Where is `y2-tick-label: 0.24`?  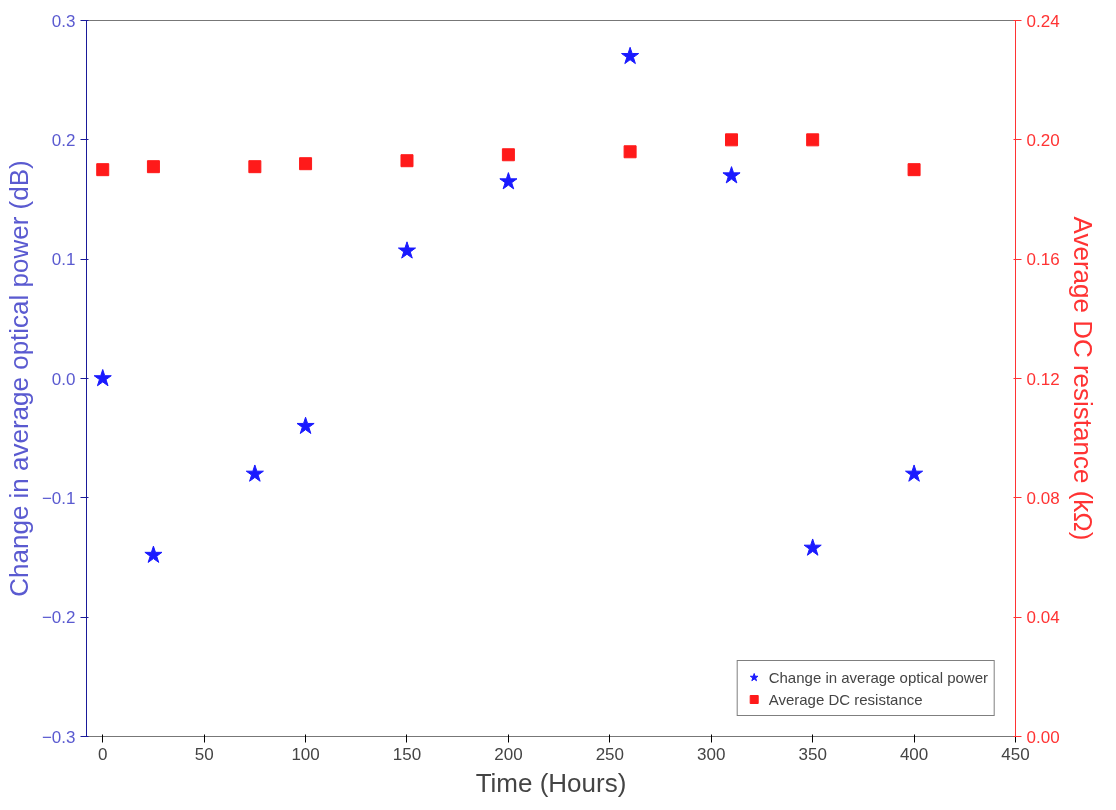
y2-tick-label: 0.24 is located at coordinates (1043, 21).